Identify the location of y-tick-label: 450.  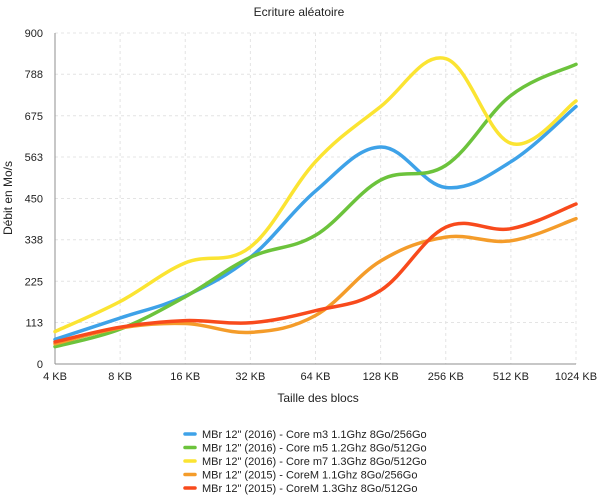
(34, 200).